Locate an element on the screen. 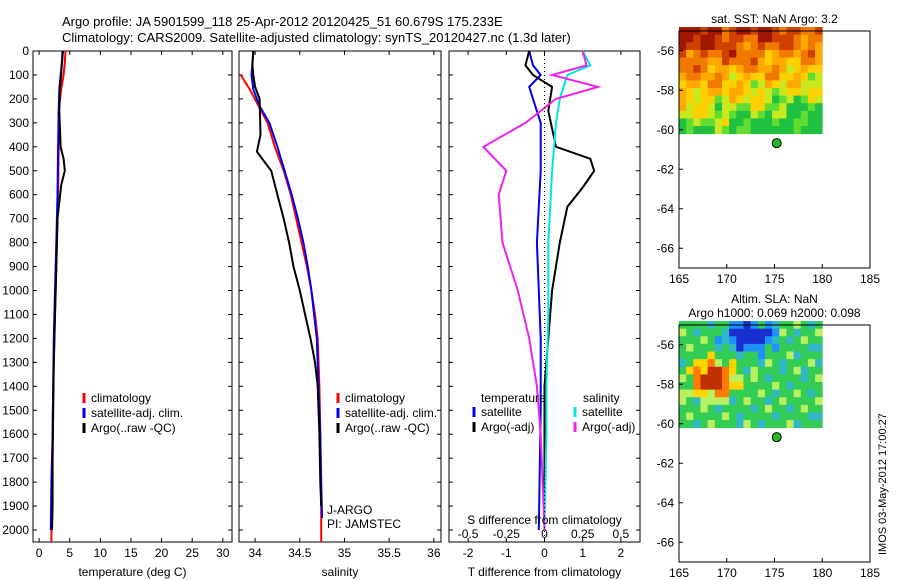 This screenshot has height=580, width=900. sla-map-xtick-label: 185 is located at coordinates (870, 573).